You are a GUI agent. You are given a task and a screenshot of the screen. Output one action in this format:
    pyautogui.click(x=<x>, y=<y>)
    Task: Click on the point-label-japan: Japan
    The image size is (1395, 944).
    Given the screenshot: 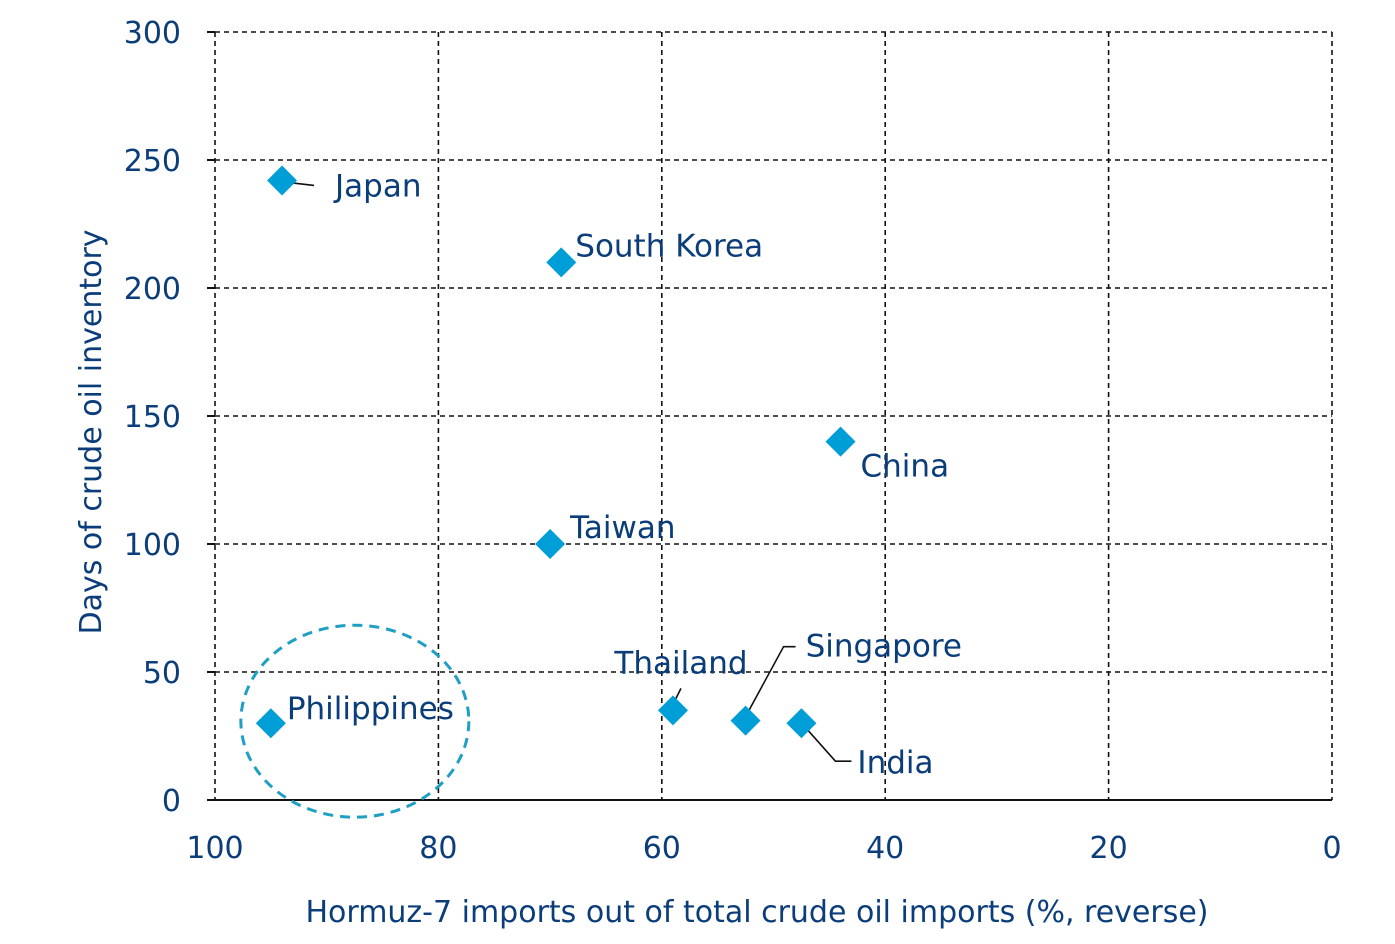 What is the action you would take?
    pyautogui.click(x=377, y=186)
    